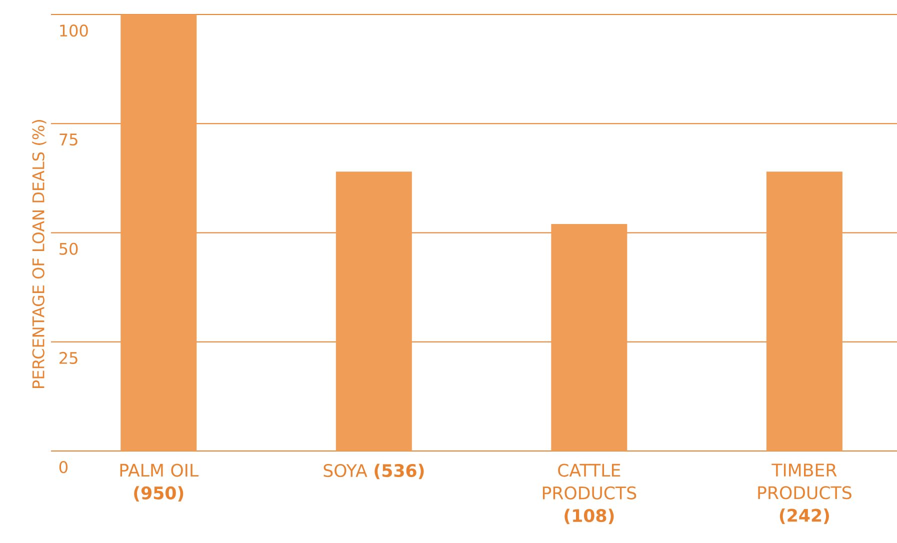 The height and width of the screenshot is (543, 897). I want to click on y-tick-label: 75, so click(69, 140).